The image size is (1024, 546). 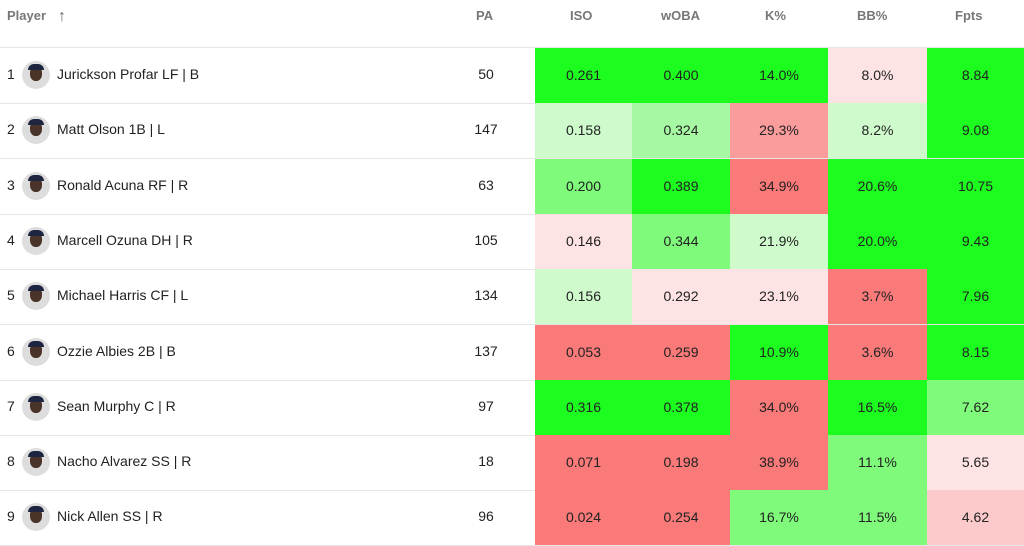 What do you see at coordinates (975, 75) in the screenshot?
I see `fpts-cell: 8.84` at bounding box center [975, 75].